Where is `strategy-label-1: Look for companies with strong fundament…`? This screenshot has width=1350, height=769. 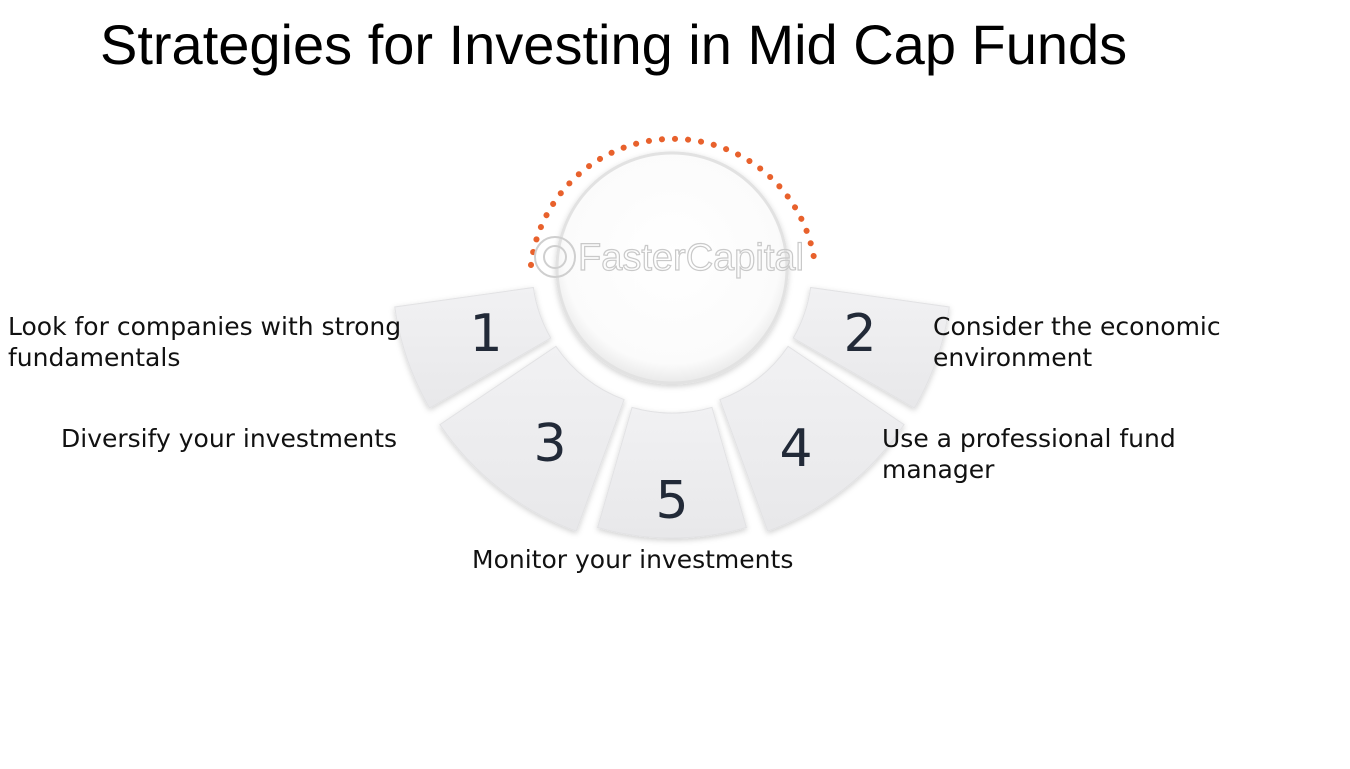 strategy-label-1: Look for companies with strong fundament… is located at coordinates (208, 342).